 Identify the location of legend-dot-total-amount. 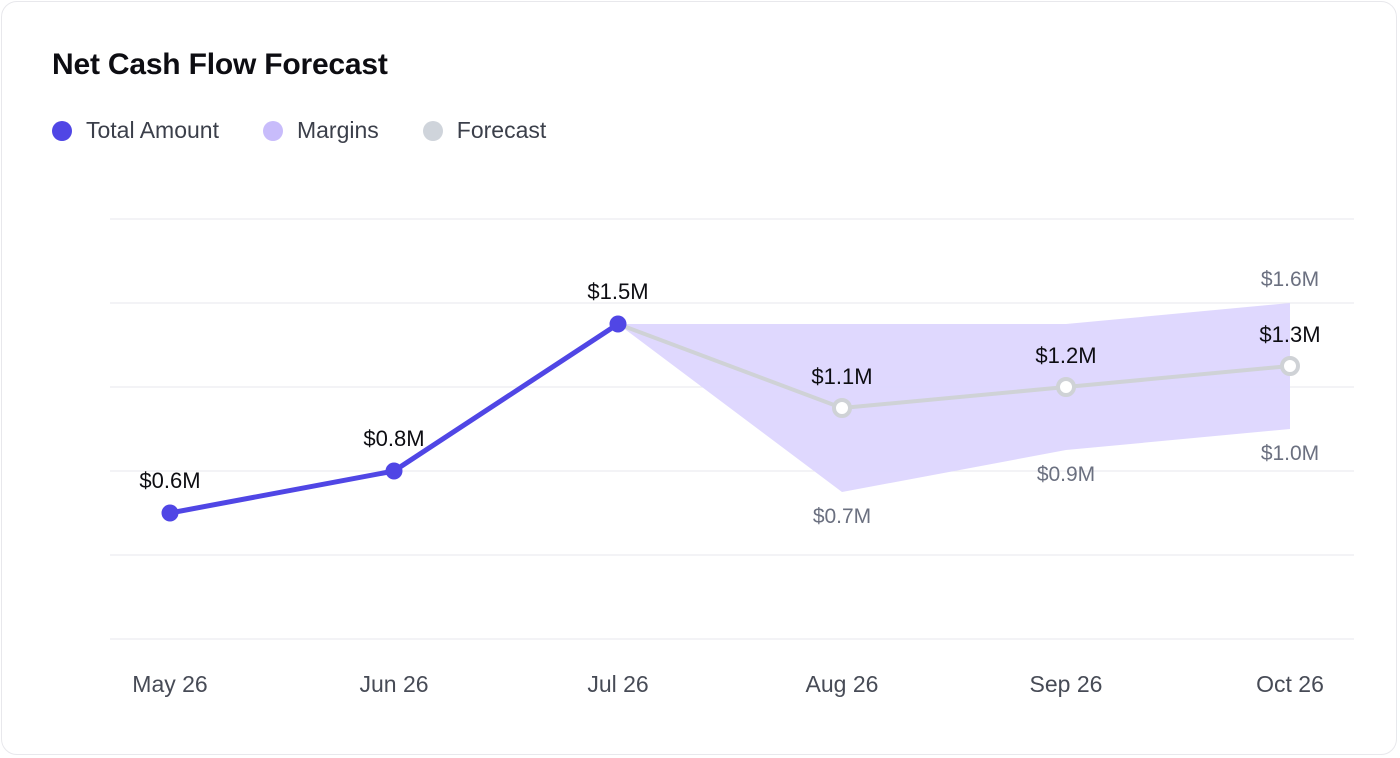
(62, 130).